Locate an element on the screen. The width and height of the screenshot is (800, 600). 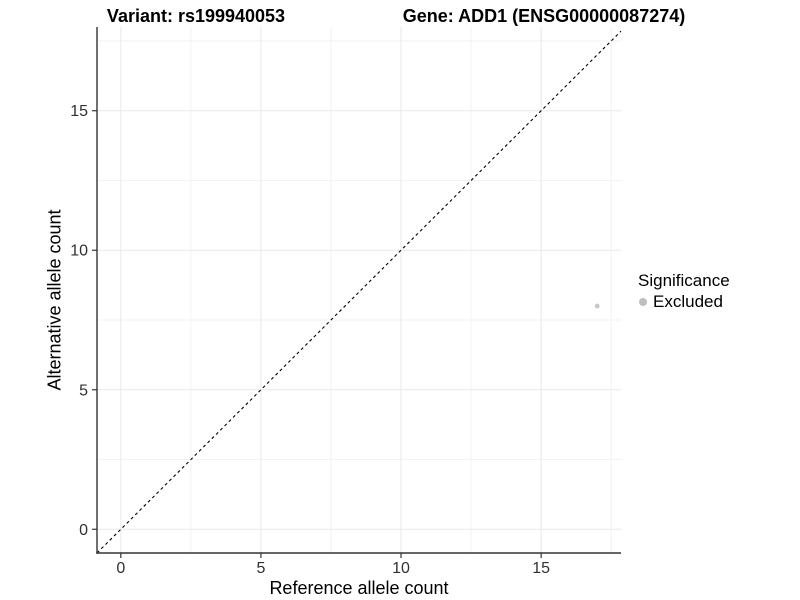
x-tick-label: 0 is located at coordinates (120, 568).